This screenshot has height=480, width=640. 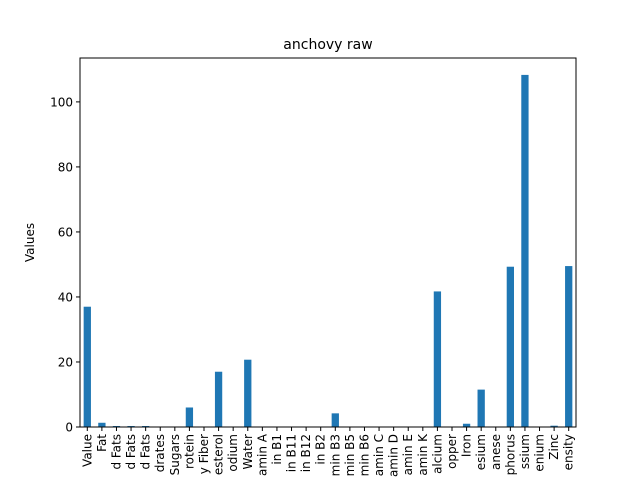 I want to click on y-tick-label: 40, so click(x=65, y=297).